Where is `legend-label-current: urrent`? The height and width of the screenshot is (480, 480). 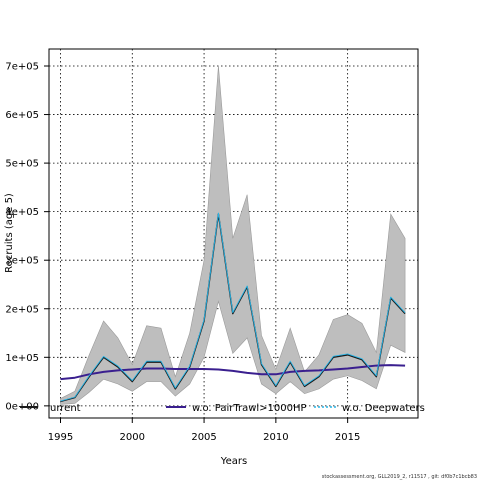 legend-label-current: urrent is located at coordinates (65, 408).